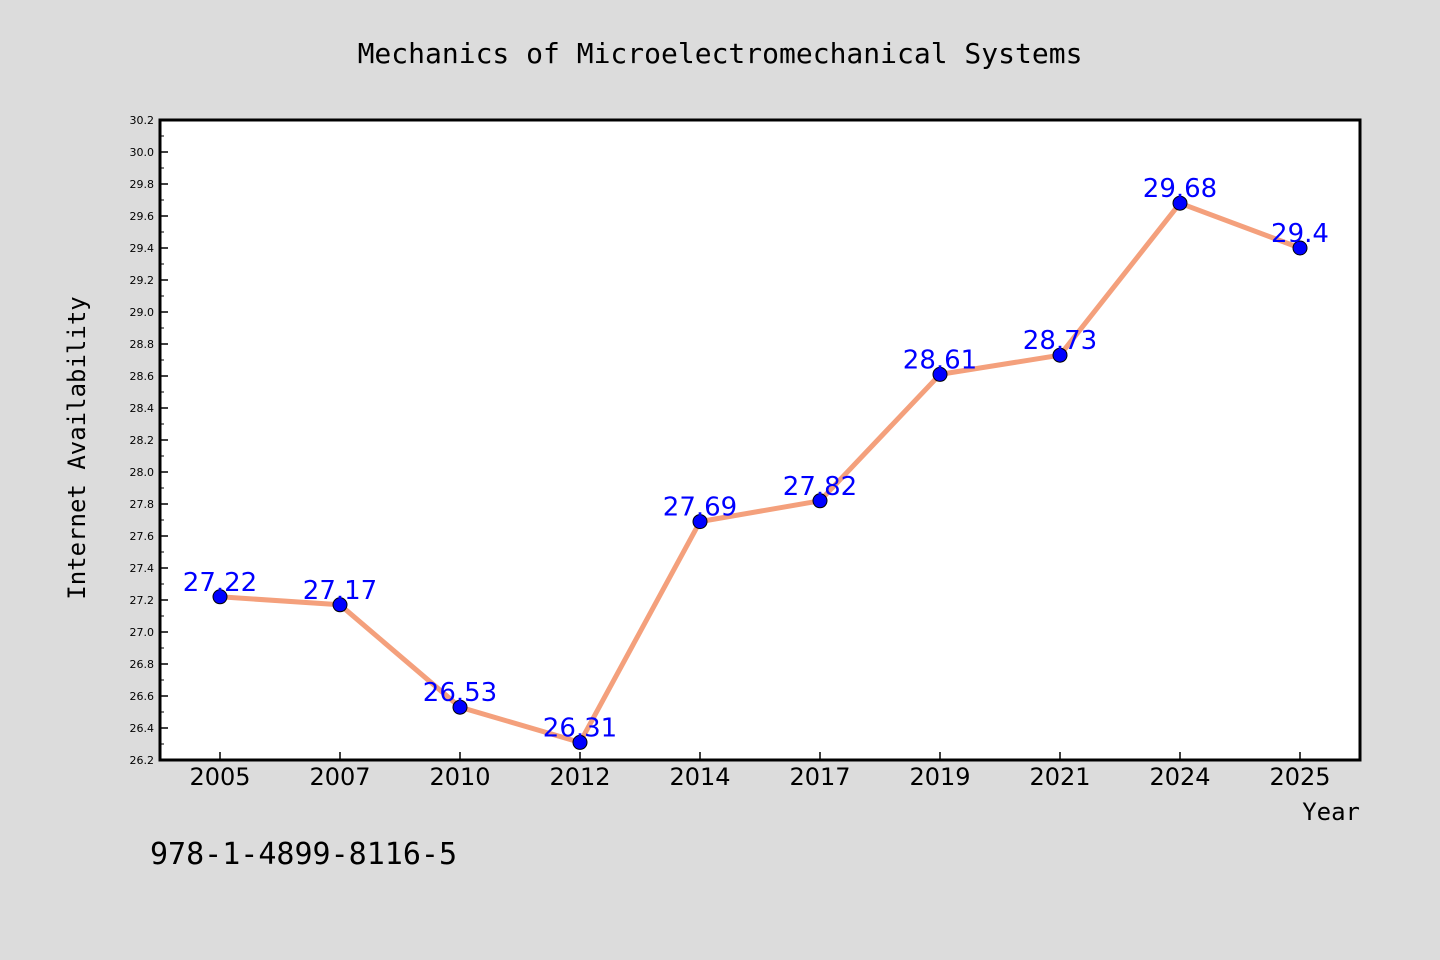 This screenshot has width=1440, height=960. Describe the element at coordinates (1180, 189) in the screenshot. I see `data-label: 29.68` at that location.